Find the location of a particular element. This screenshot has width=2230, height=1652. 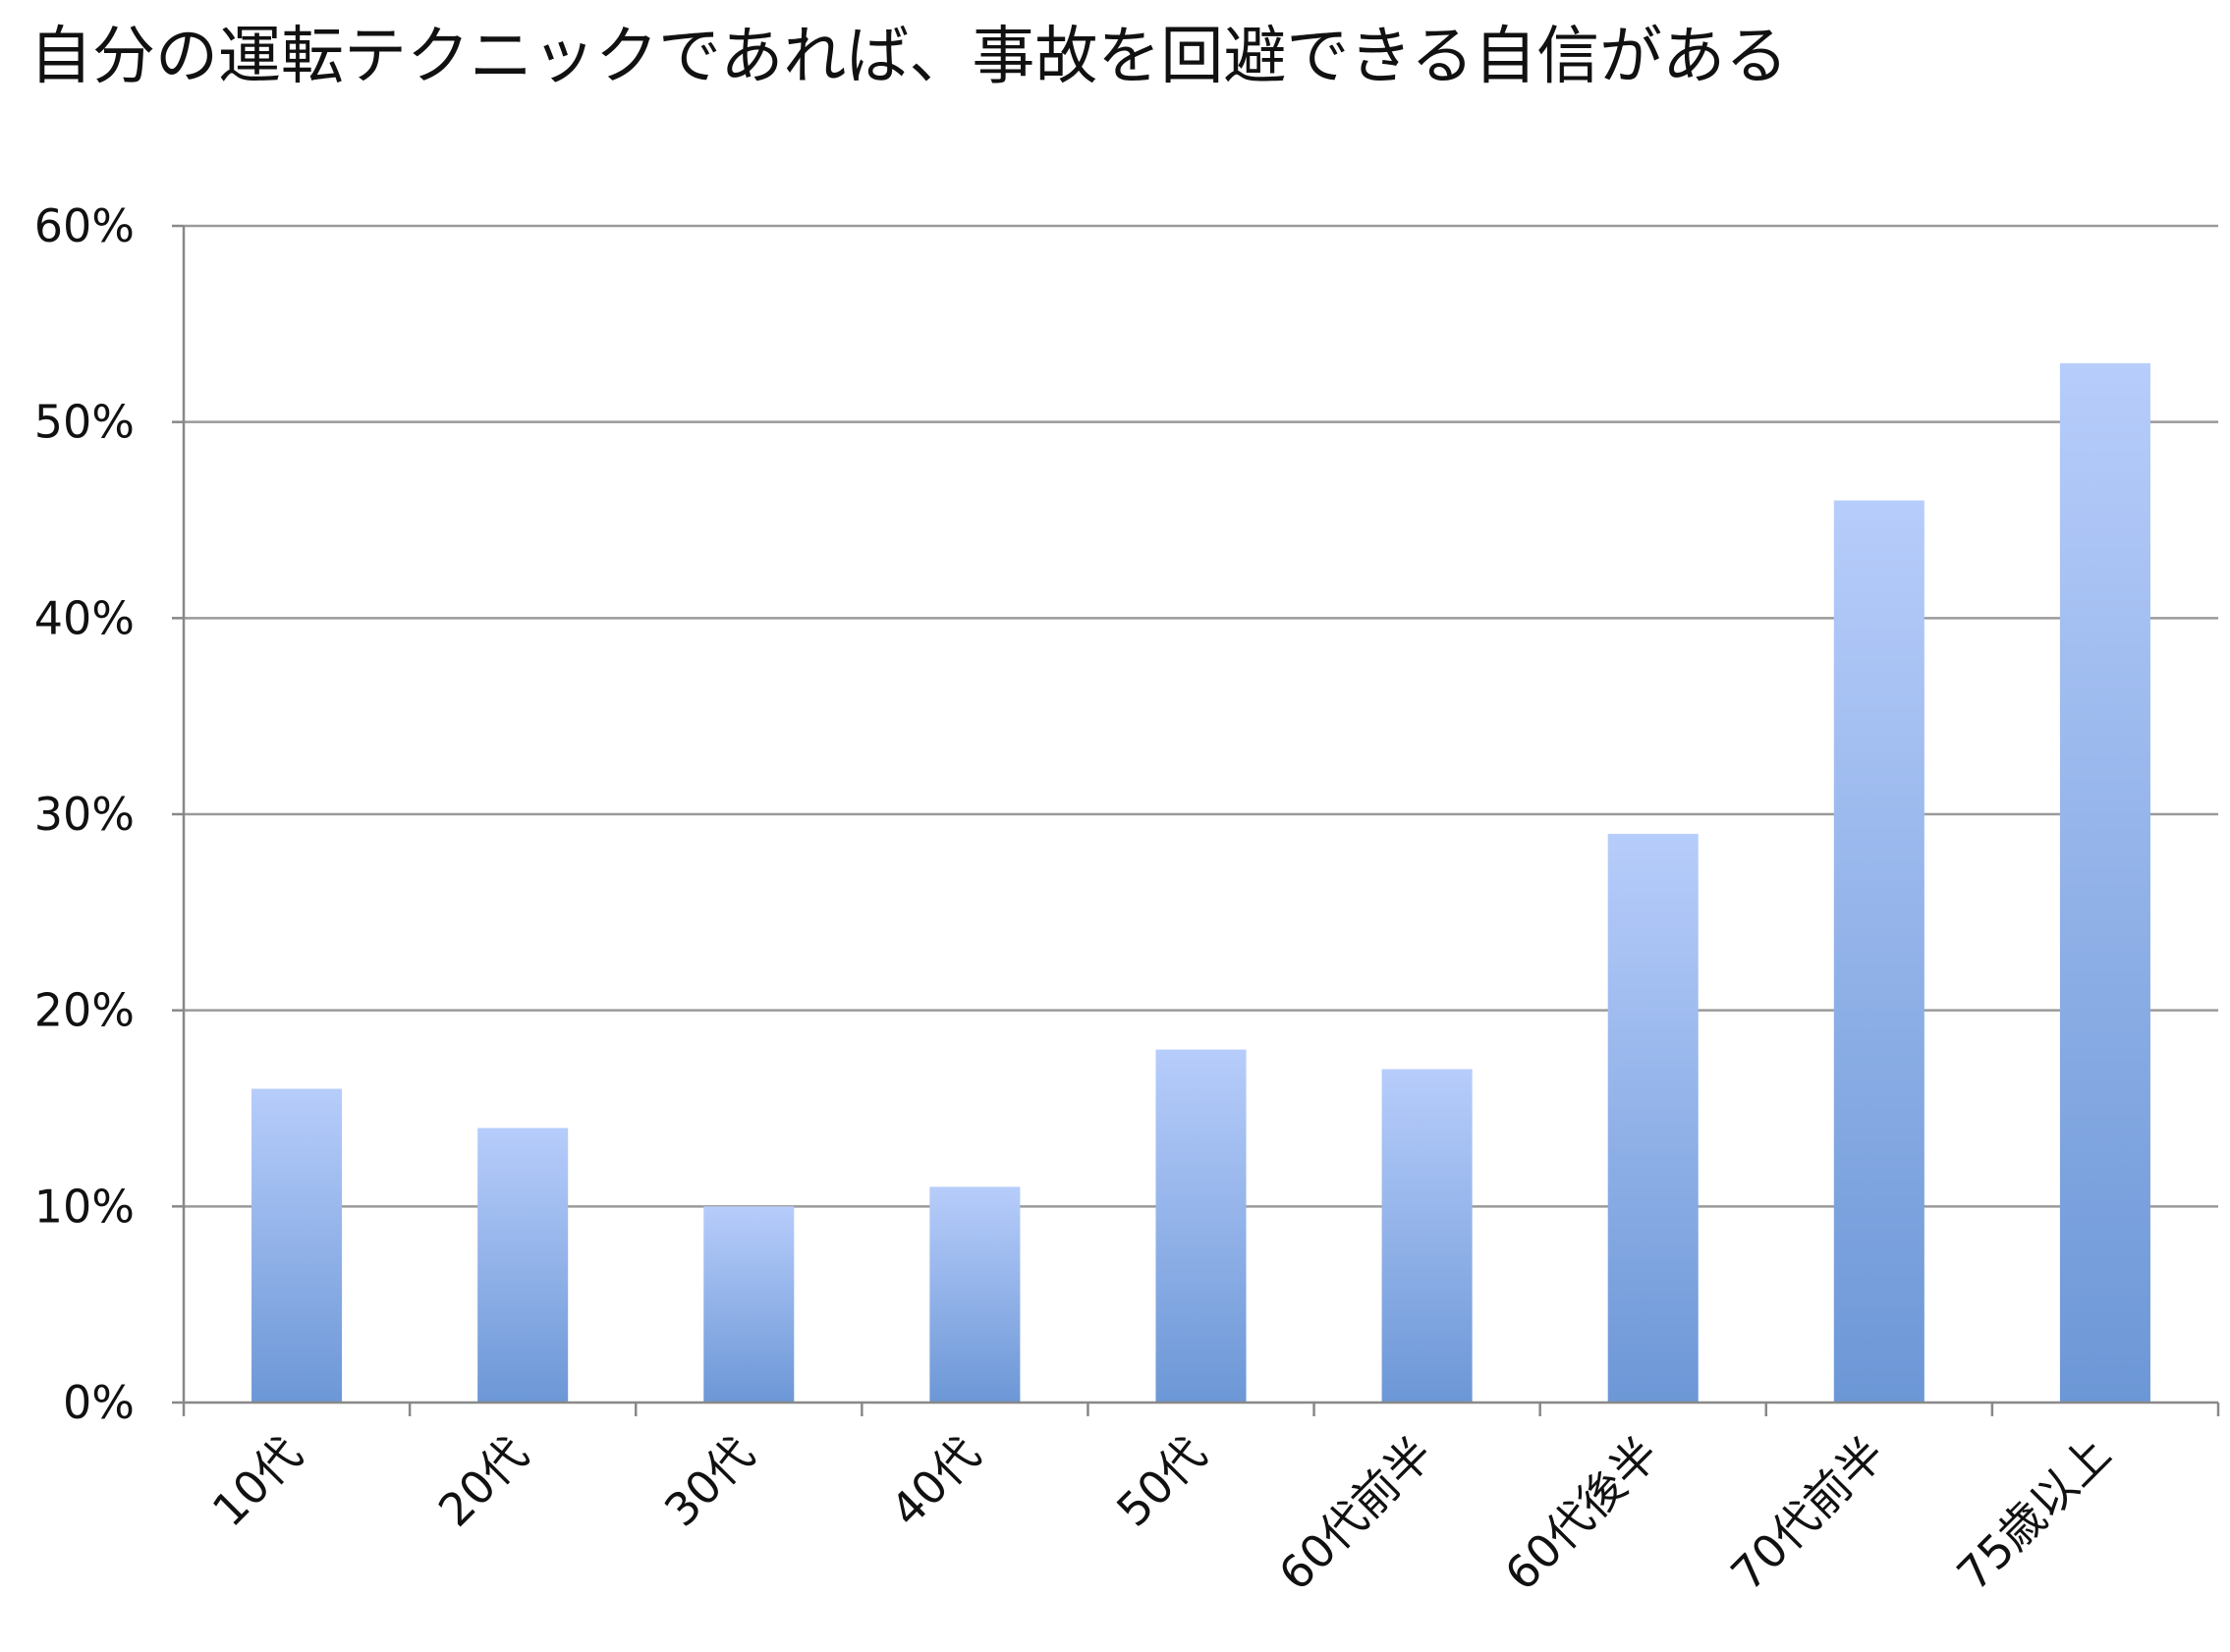

x-tick-label: 10代 is located at coordinates (257, 1482).